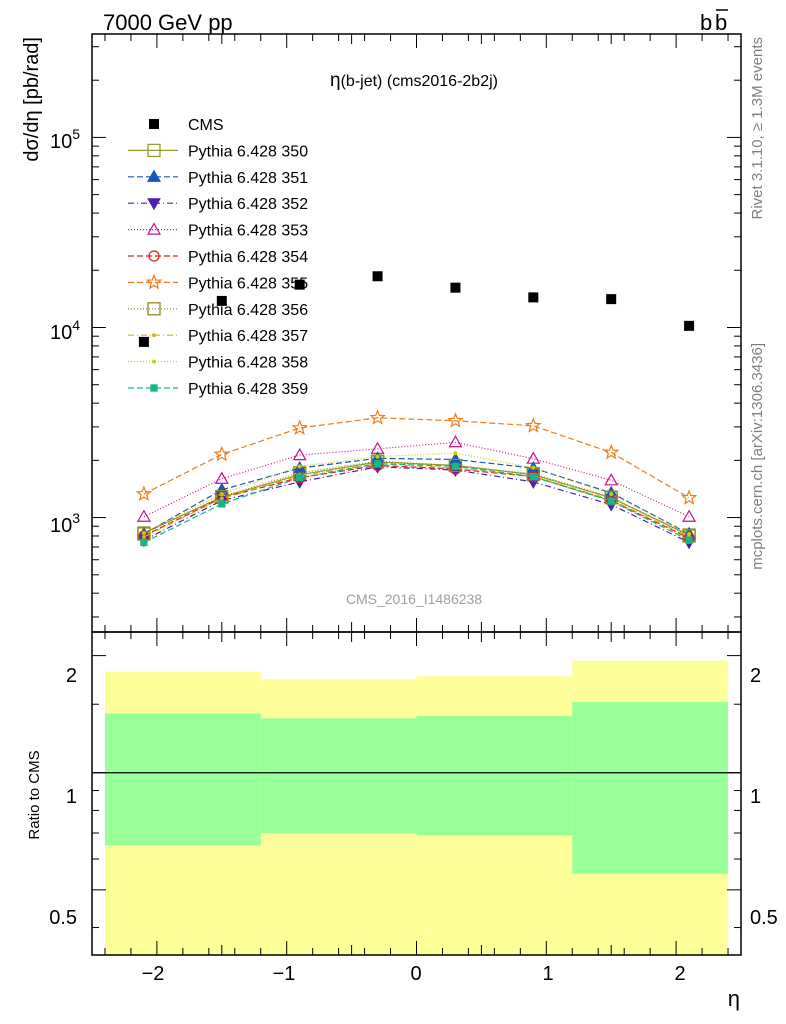 This screenshot has width=786, height=1024. What do you see at coordinates (284, 974) in the screenshot?
I see `x-tick-label-m1: −1` at bounding box center [284, 974].